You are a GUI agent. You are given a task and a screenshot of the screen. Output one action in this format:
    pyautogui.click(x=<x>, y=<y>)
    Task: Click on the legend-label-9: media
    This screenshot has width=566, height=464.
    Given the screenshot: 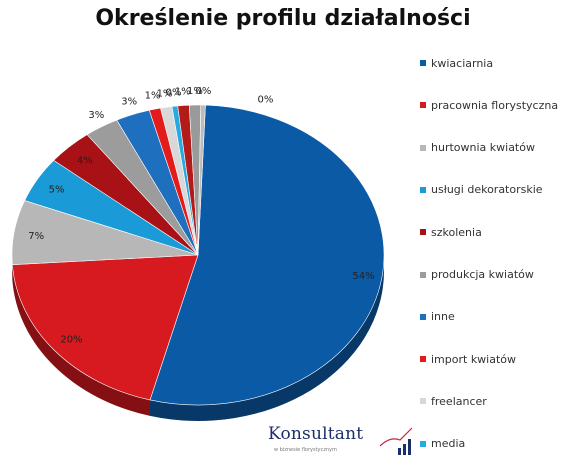 What is the action you would take?
    pyautogui.click(x=448, y=444)
    